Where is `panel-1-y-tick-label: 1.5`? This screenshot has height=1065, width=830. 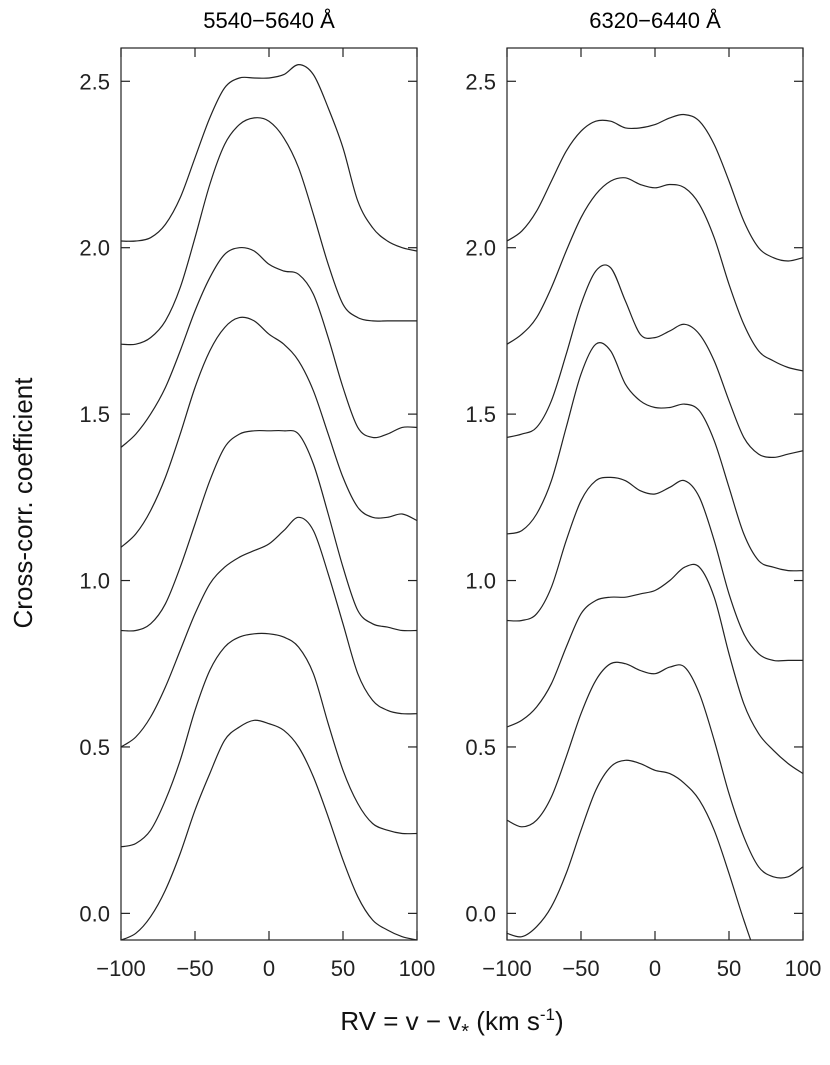
panel-1-y-tick-label: 1.5 is located at coordinates (94, 414).